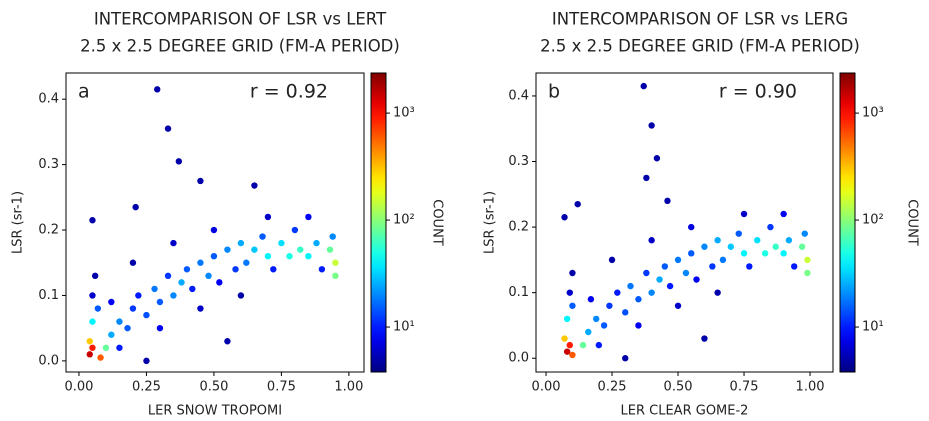 Image resolution: width=929 pixels, height=421 pixels. I want to click on colorbar-tick-label: 10¹, so click(873, 327).